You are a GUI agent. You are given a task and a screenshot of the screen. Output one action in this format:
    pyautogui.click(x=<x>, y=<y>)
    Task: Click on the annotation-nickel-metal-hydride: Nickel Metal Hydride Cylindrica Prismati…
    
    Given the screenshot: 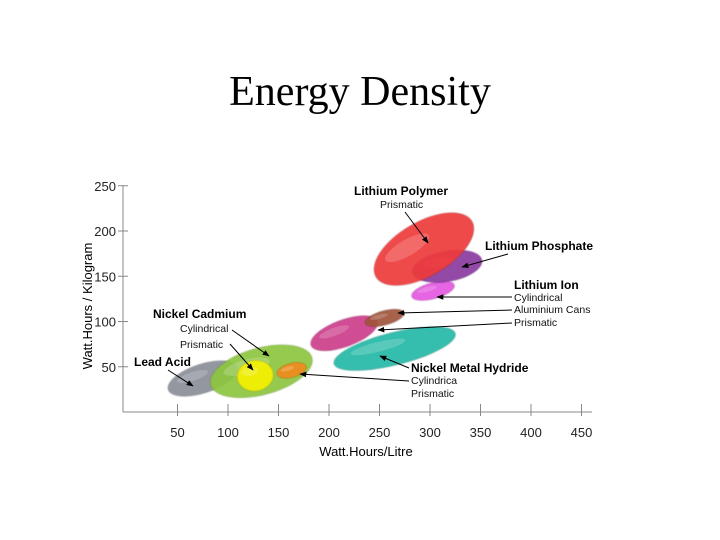 What is the action you would take?
    pyautogui.click(x=414, y=377)
    